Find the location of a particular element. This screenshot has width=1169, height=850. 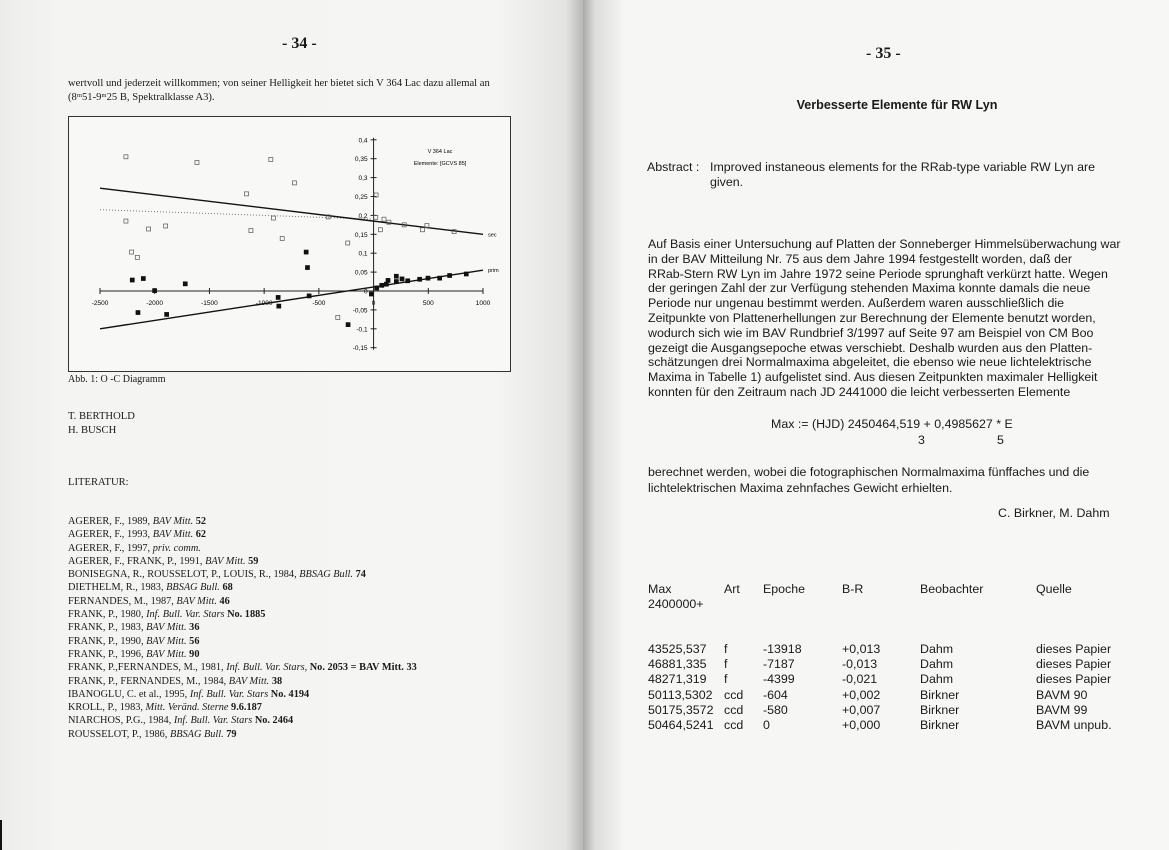

abstract-line-2: given. is located at coordinates (727, 182).